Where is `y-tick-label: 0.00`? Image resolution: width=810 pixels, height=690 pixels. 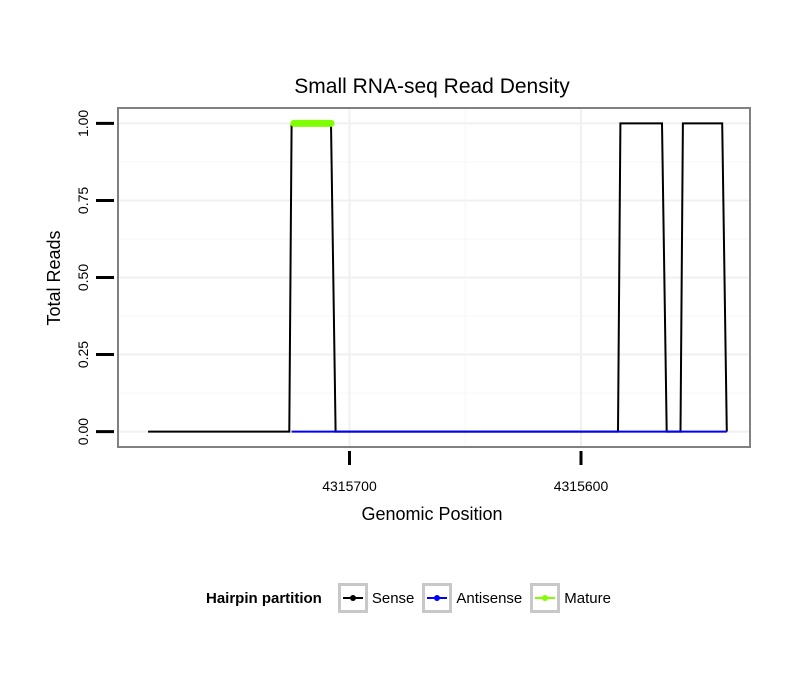 y-tick-label: 0.00 is located at coordinates (83, 431).